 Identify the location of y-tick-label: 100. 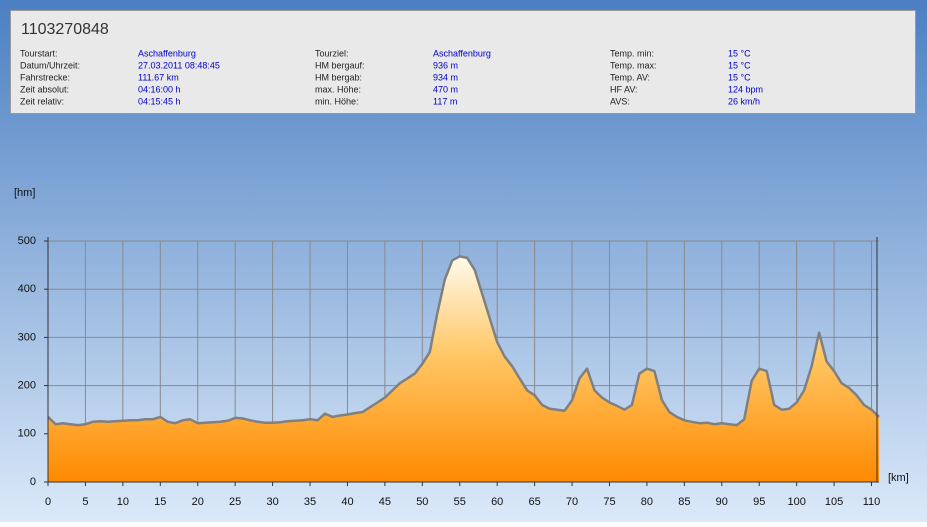
(27, 434).